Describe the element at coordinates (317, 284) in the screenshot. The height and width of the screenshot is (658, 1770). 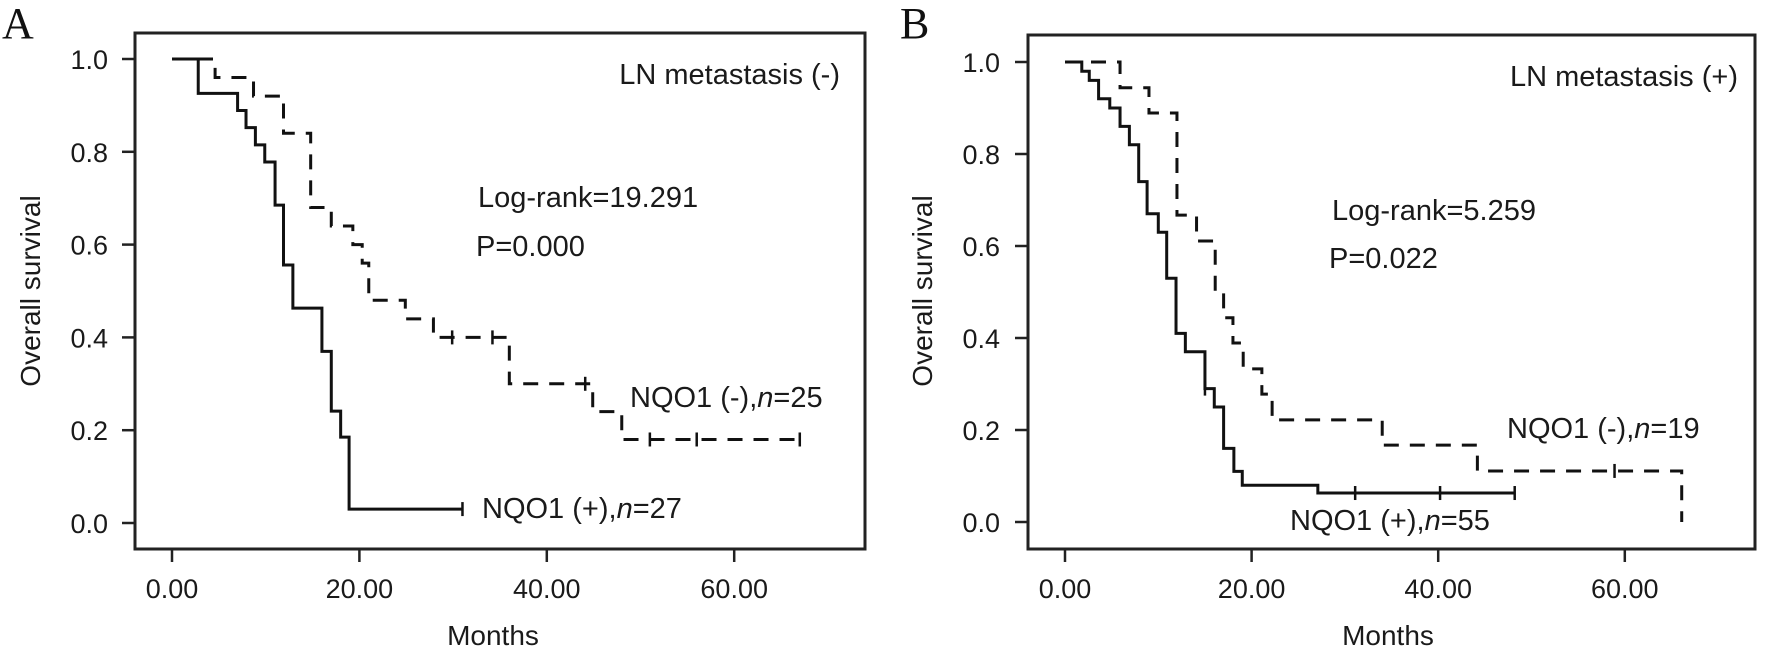
I see `survival-curve-a-nqo1-positive` at that location.